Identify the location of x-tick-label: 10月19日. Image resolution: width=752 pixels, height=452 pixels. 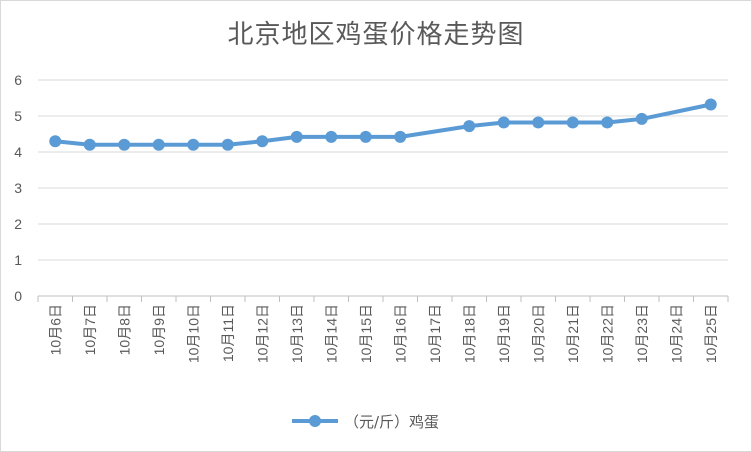
(504, 333).